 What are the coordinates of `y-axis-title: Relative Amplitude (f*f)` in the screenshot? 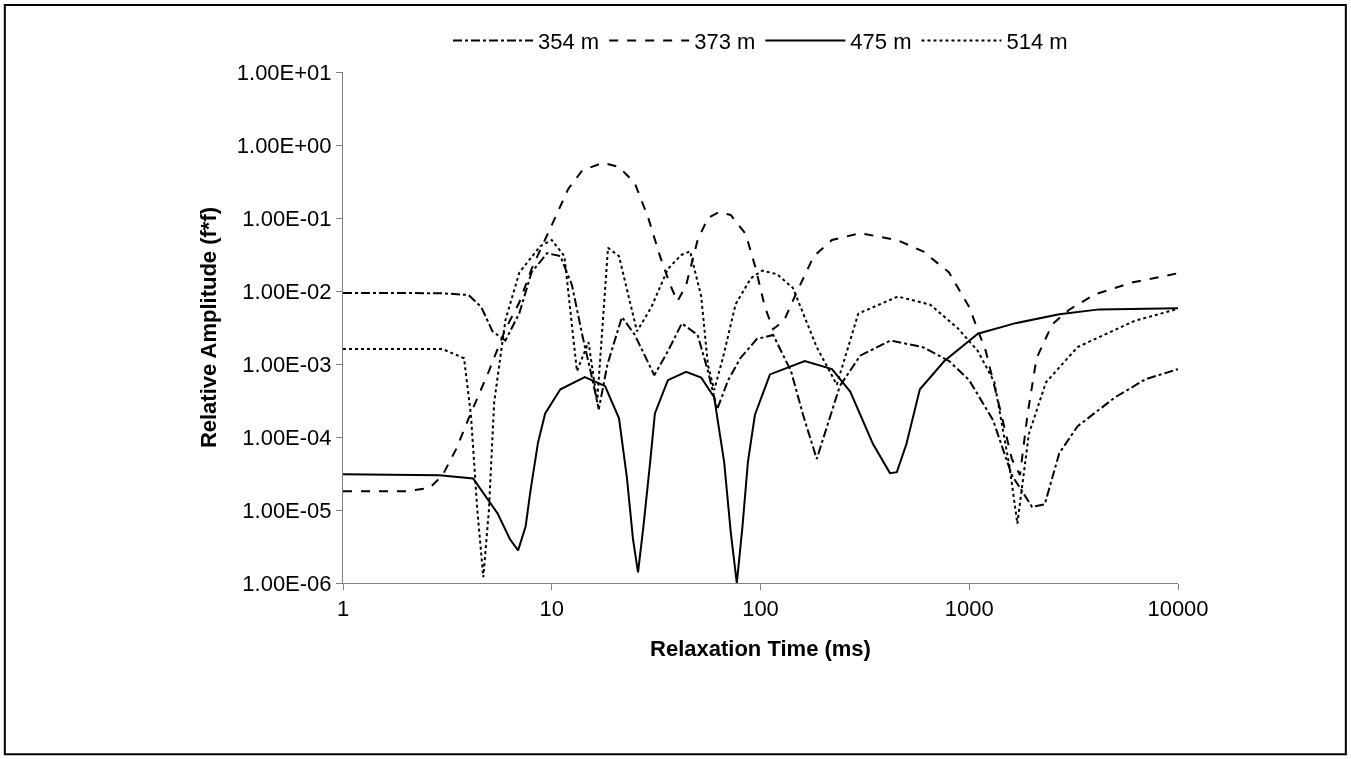 It's located at (208, 327).